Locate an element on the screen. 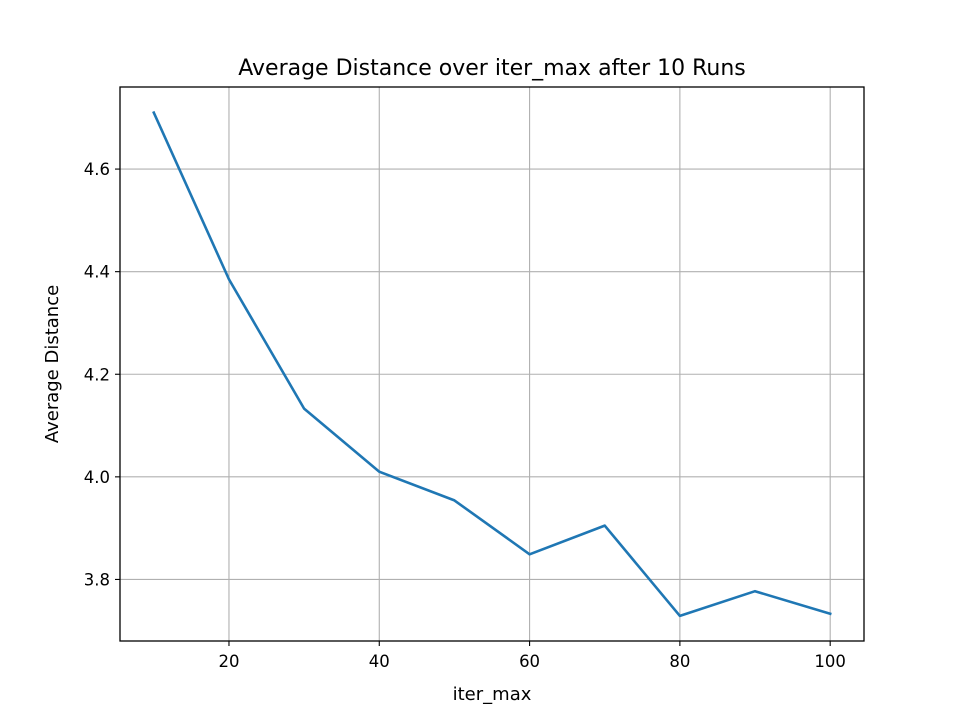  x-axis-label: iter_max is located at coordinates (492, 694).